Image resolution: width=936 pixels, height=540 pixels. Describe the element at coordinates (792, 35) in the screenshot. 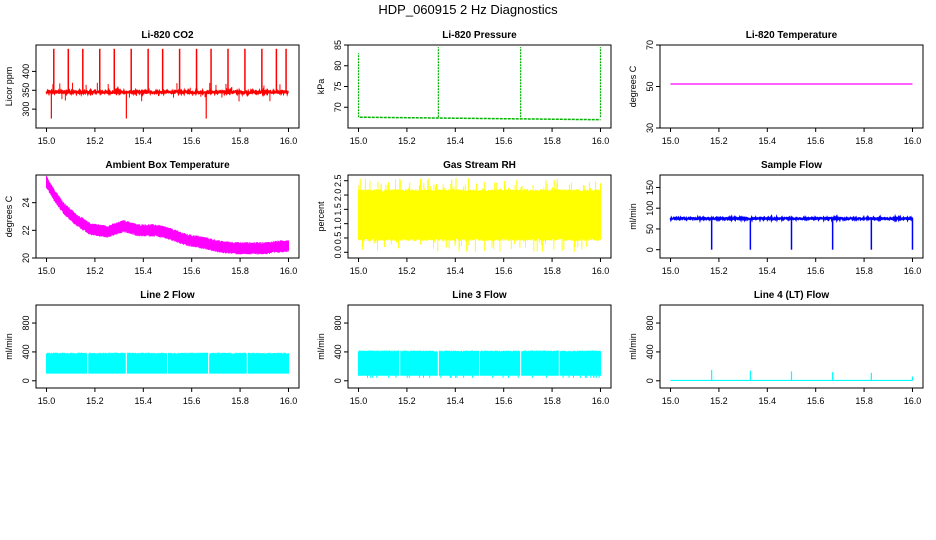

I see `chart-3-title: Li-820 Temperature` at that location.